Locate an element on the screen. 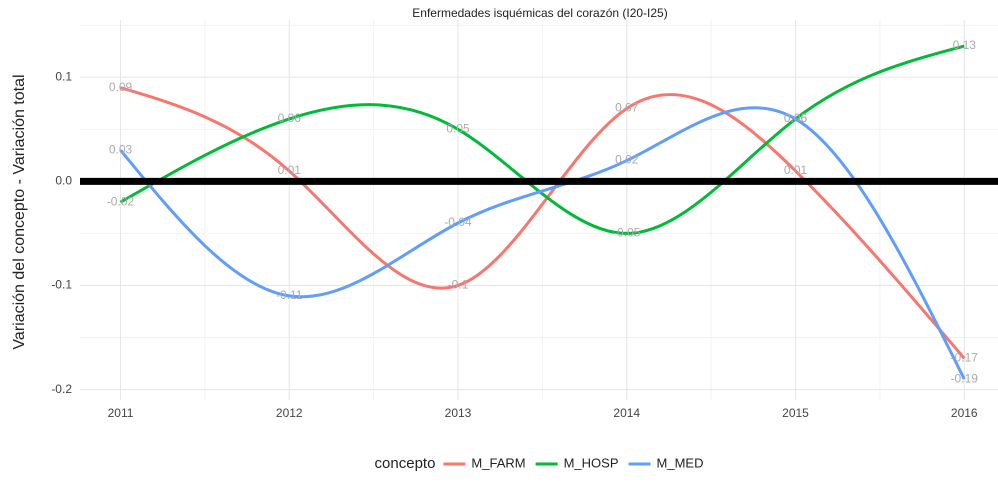  data-label: -0.11 is located at coordinates (289, 295).